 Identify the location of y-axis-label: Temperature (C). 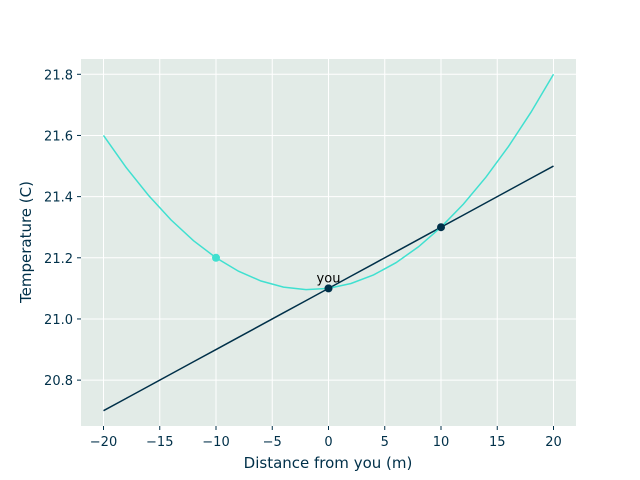
(26, 242).